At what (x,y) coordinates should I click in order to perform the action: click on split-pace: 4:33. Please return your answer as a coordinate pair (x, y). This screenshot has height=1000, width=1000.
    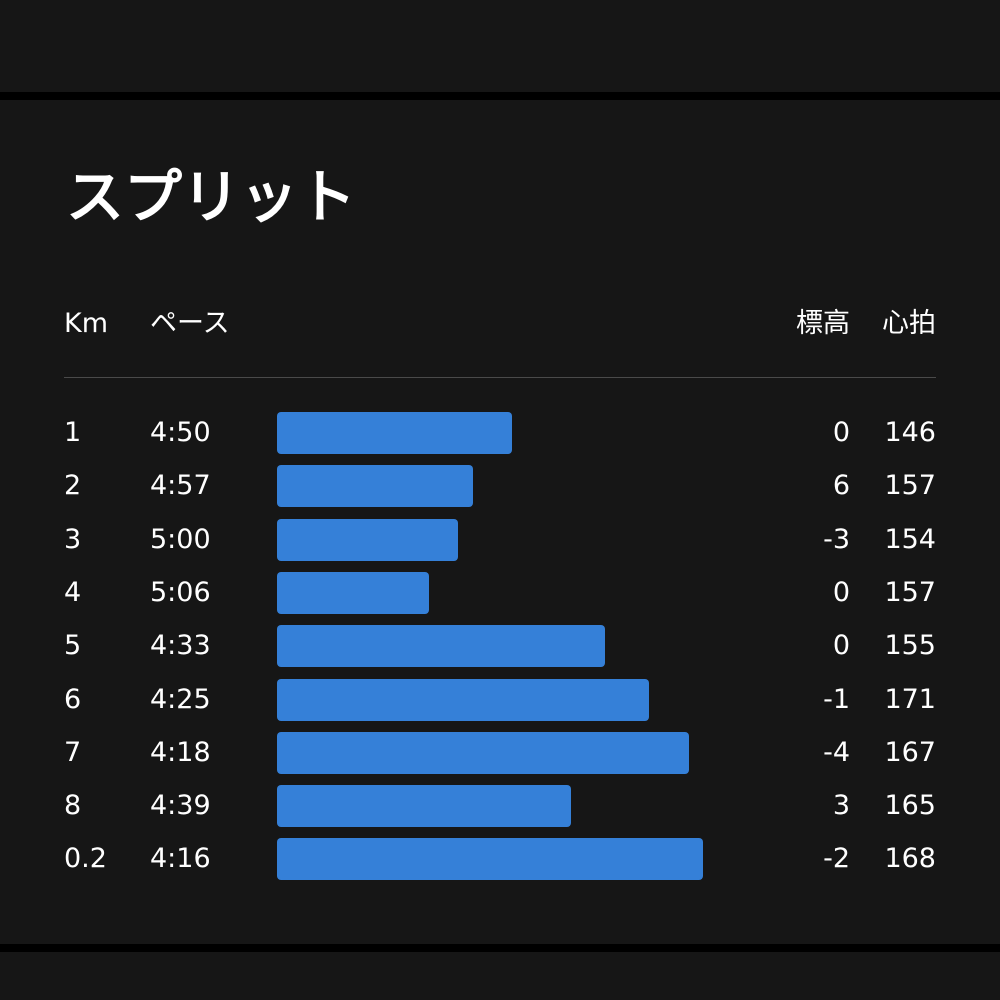
    Looking at the image, I should click on (180, 646).